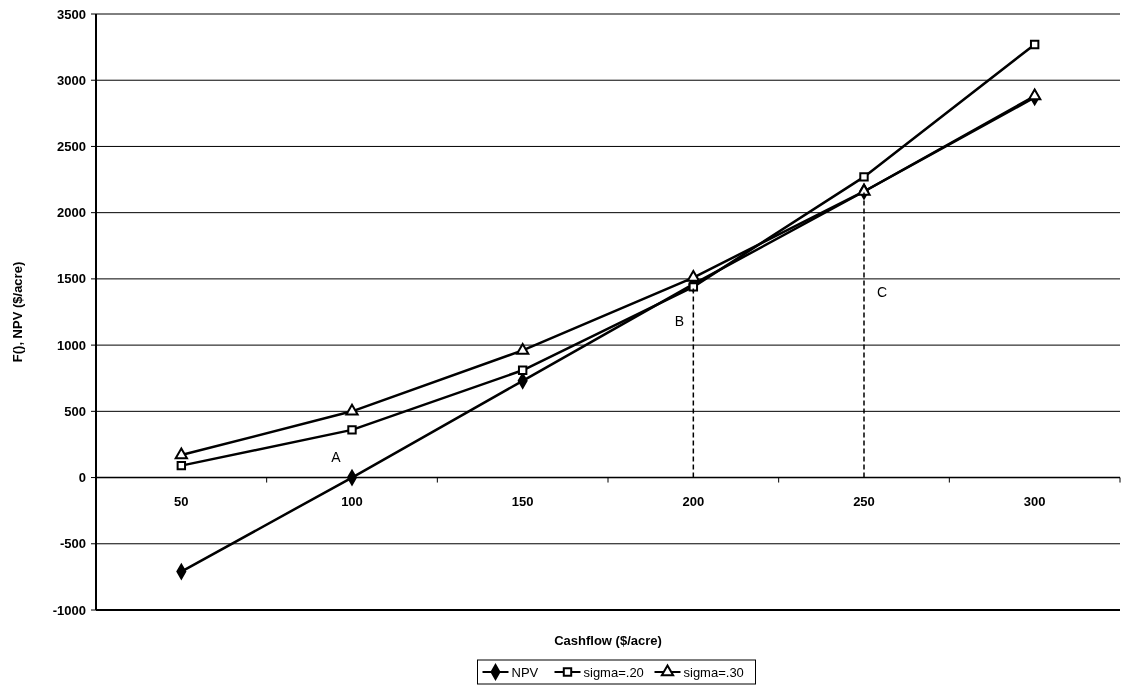  Describe the element at coordinates (336, 457) in the screenshot. I see `annotation: A` at that location.